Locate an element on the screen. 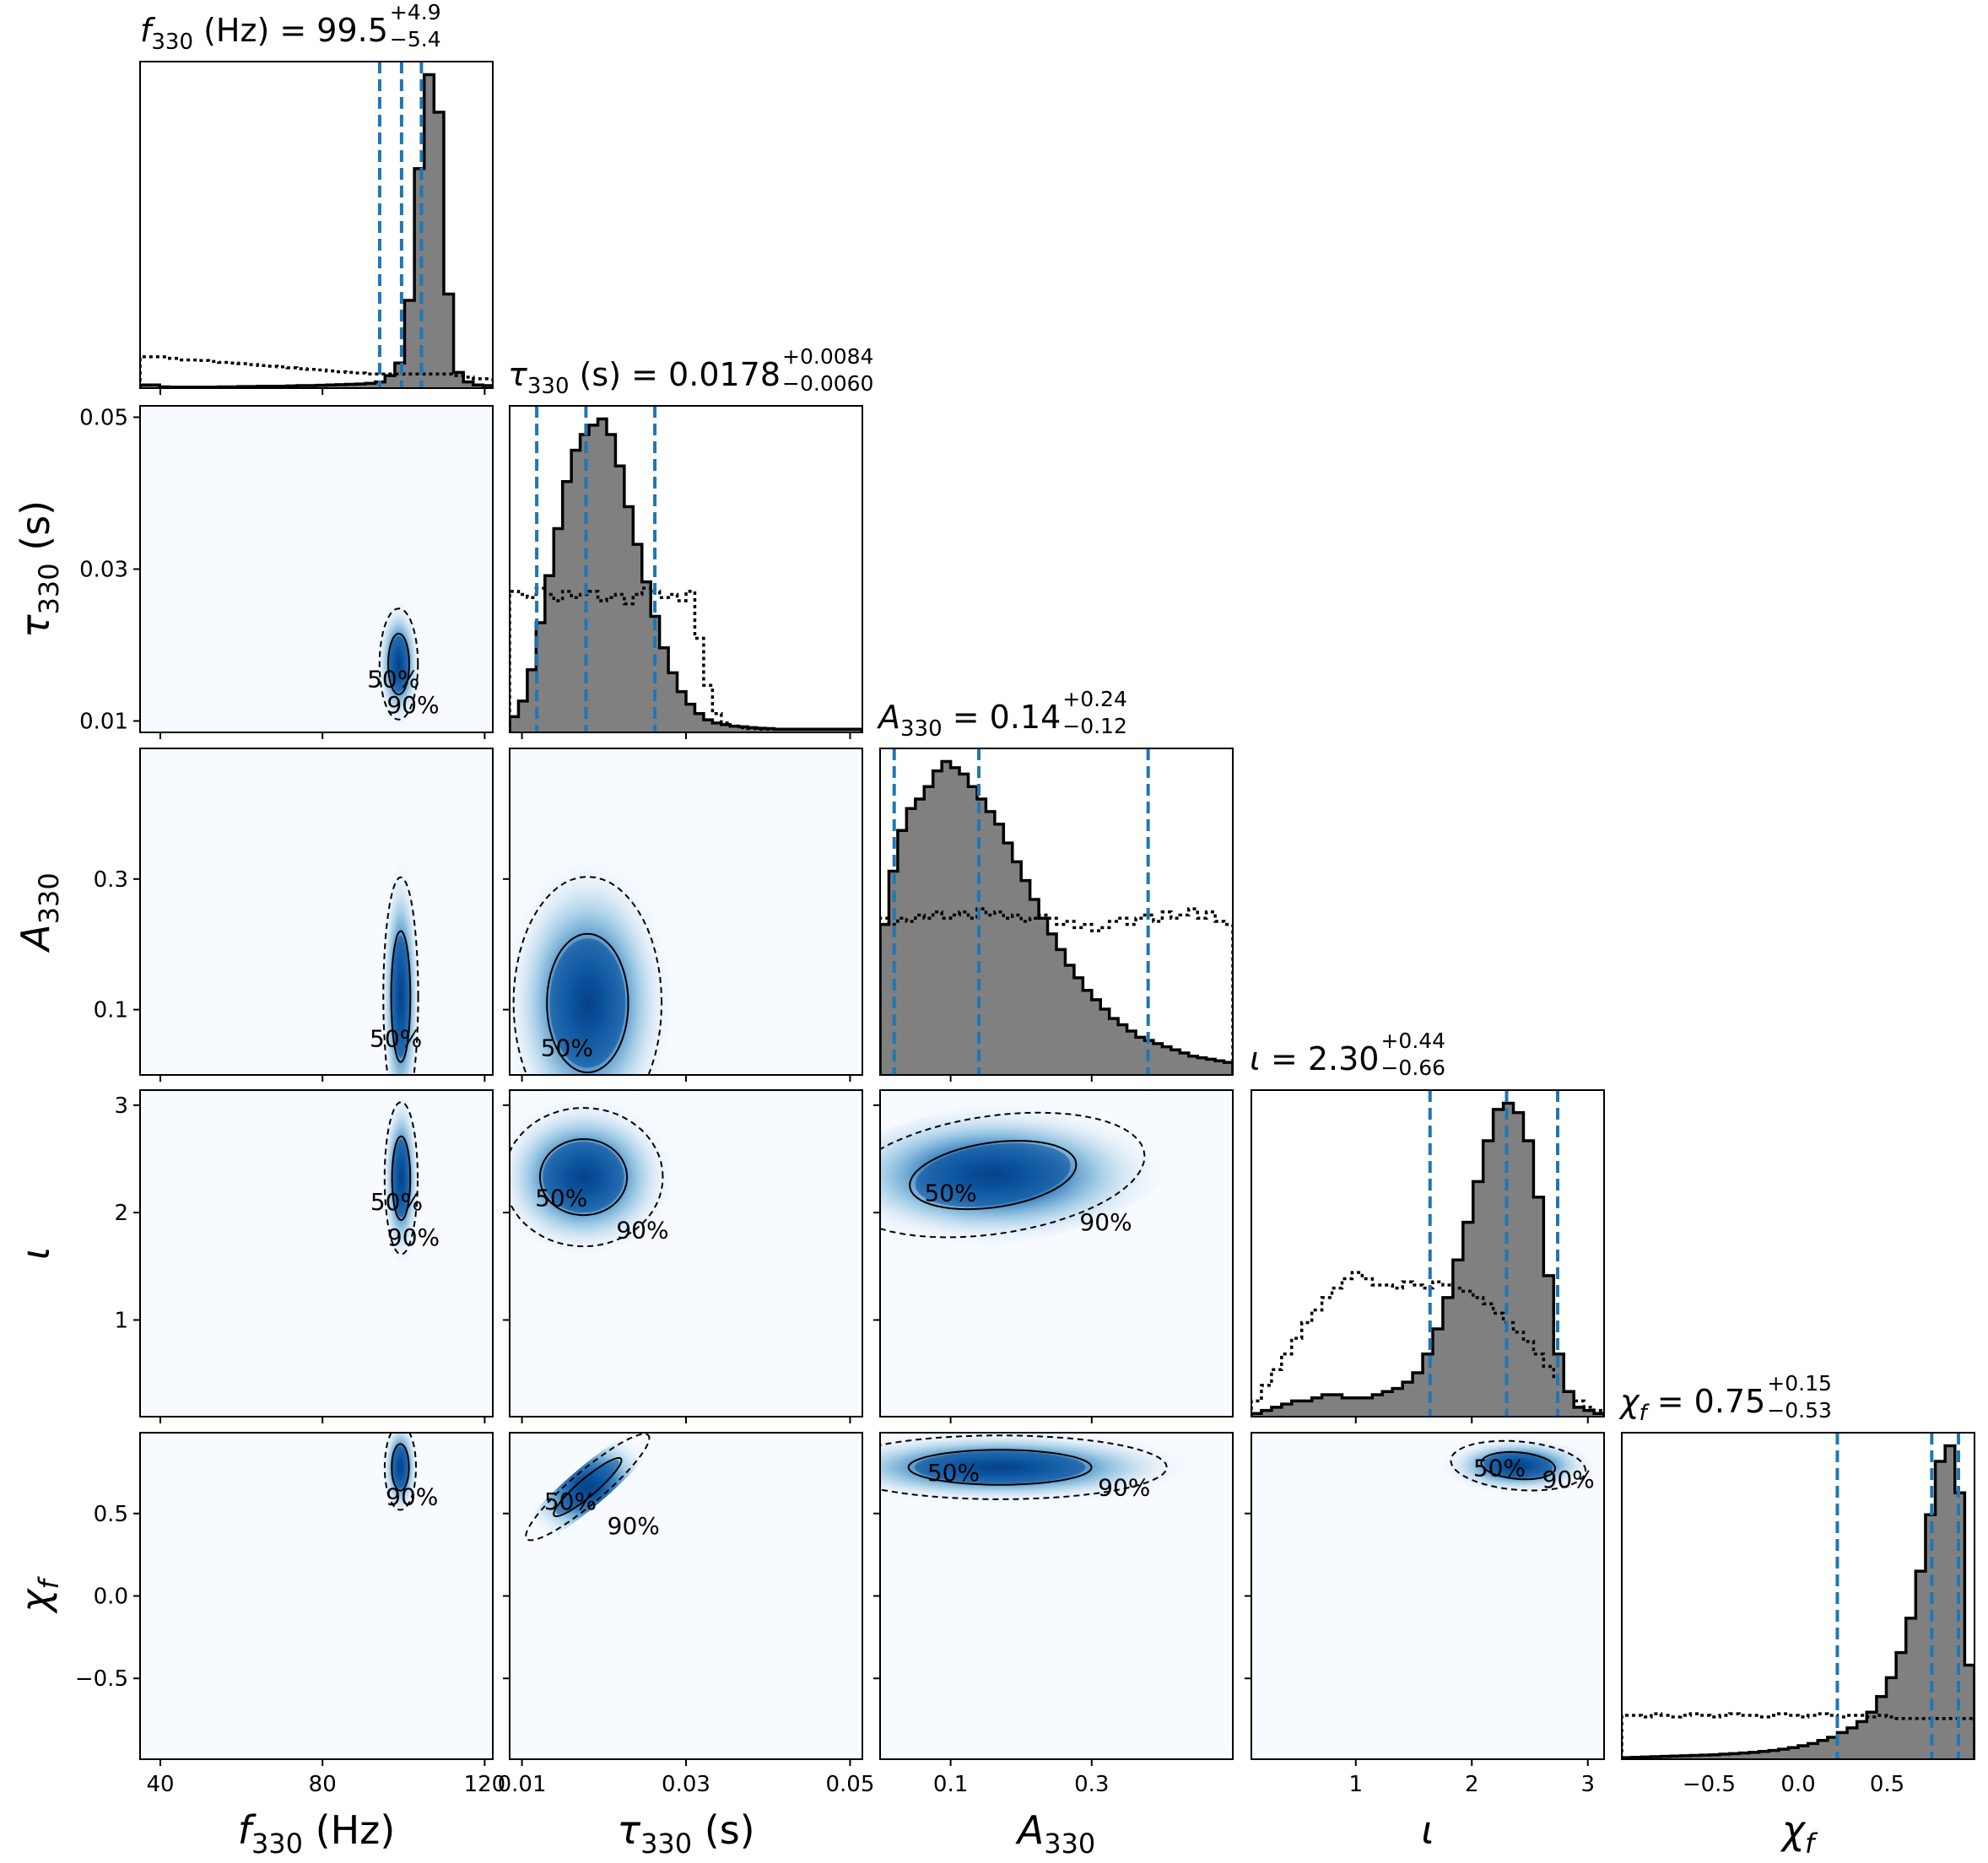  density-panel-f-A: 50%90% is located at coordinates (313, 915).